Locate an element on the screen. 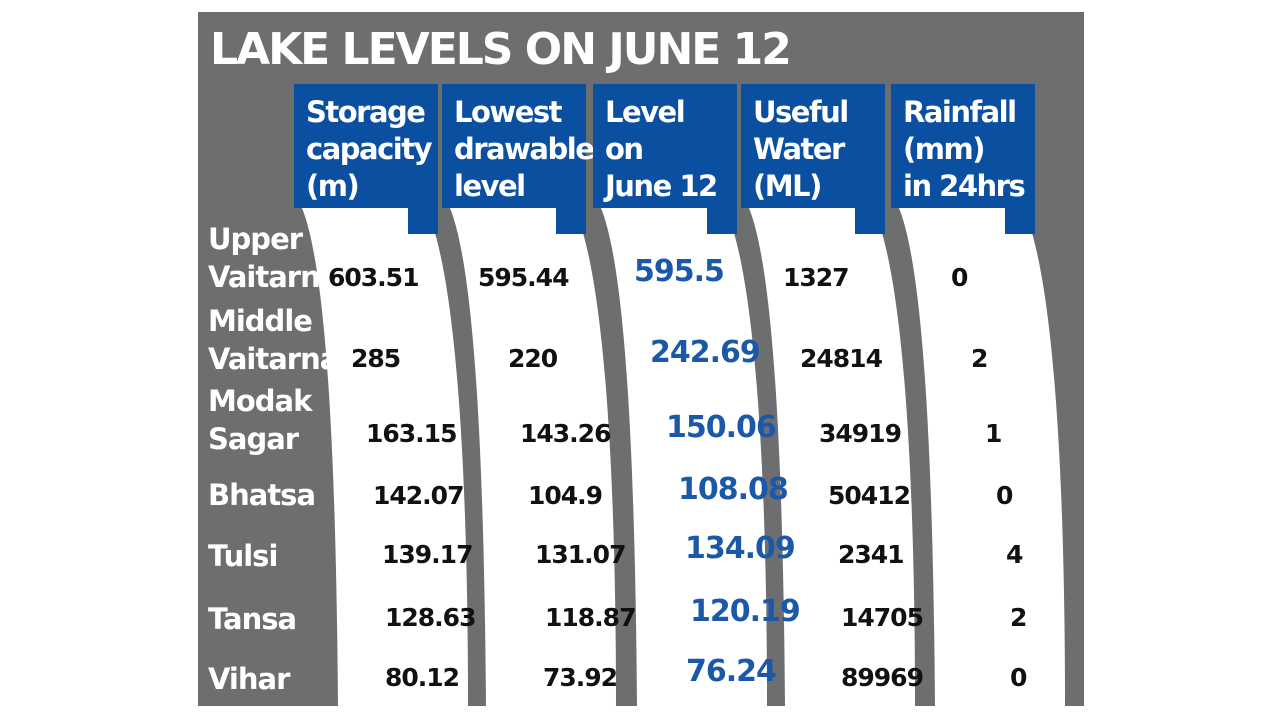  column-header-1: Storage capacity (m) is located at coordinates (366, 146).